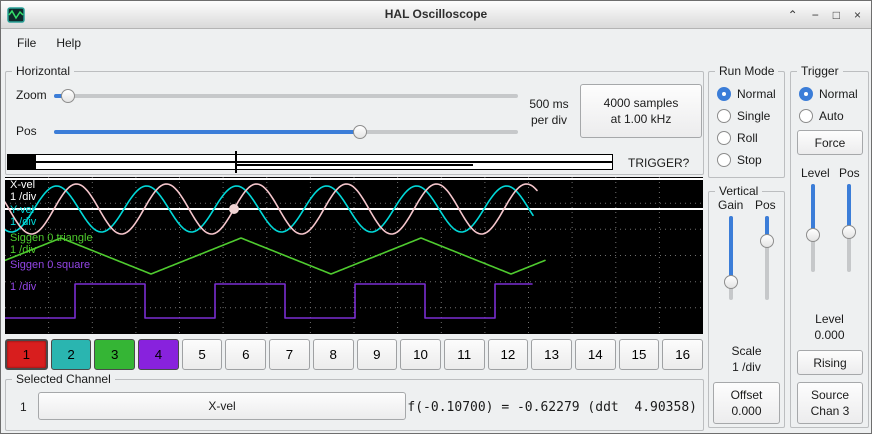  I want to click on runmode-option-stop: Stop, so click(739, 160).